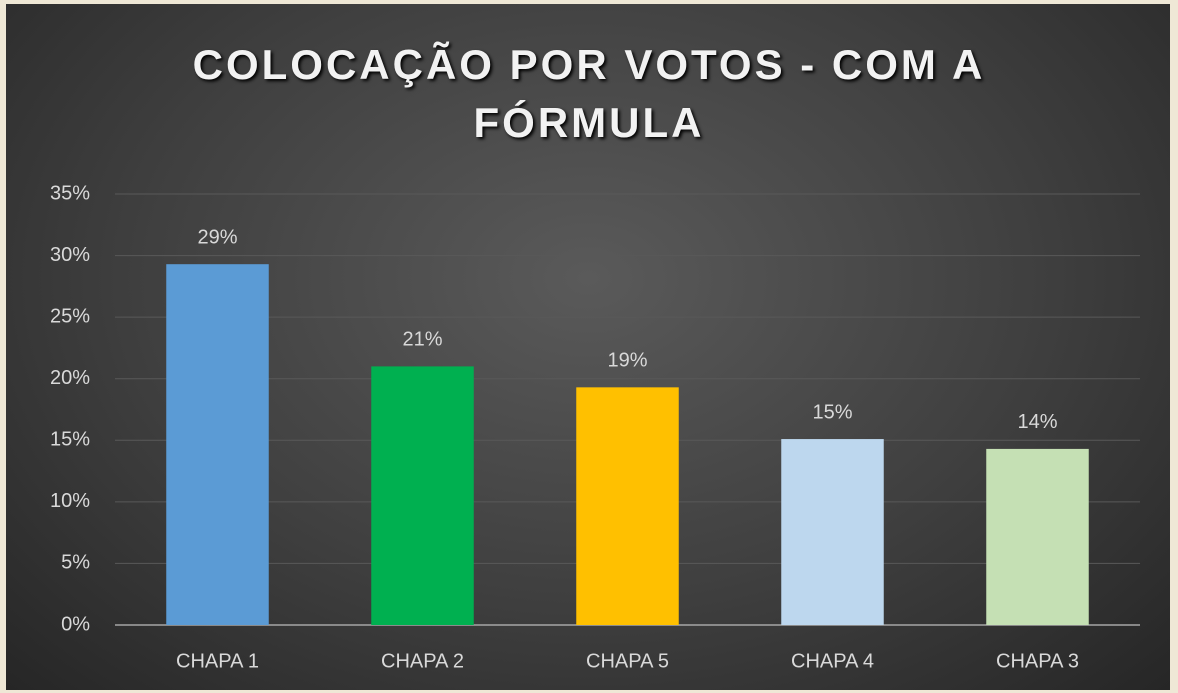 Image resolution: width=1178 pixels, height=693 pixels. I want to click on x-tick-label: CHAPA 3, so click(1037, 661).